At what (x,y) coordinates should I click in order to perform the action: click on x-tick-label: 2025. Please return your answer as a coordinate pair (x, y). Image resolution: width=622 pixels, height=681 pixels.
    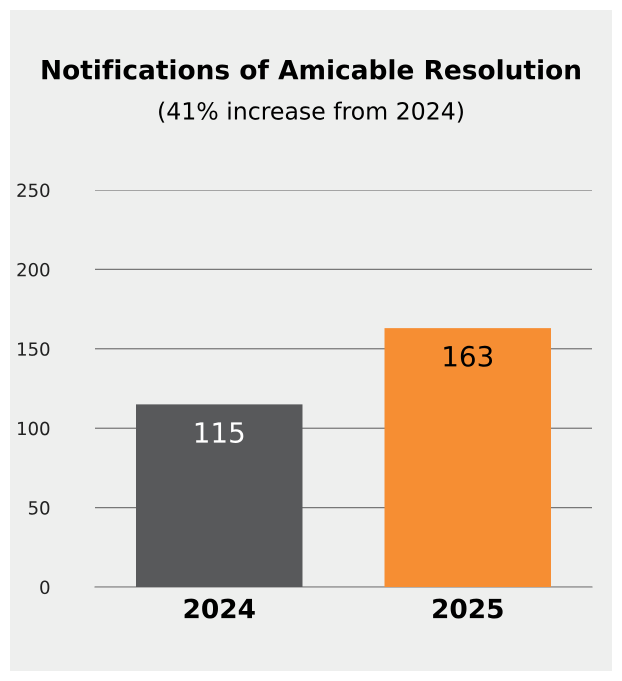
    Looking at the image, I should click on (468, 608).